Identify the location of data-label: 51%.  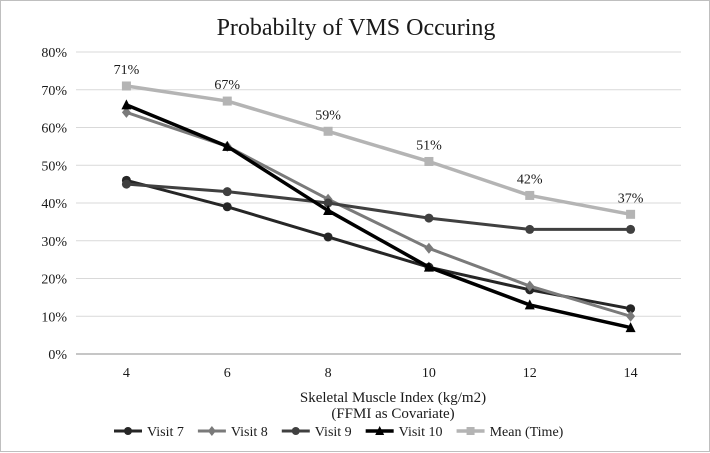
(429, 145).